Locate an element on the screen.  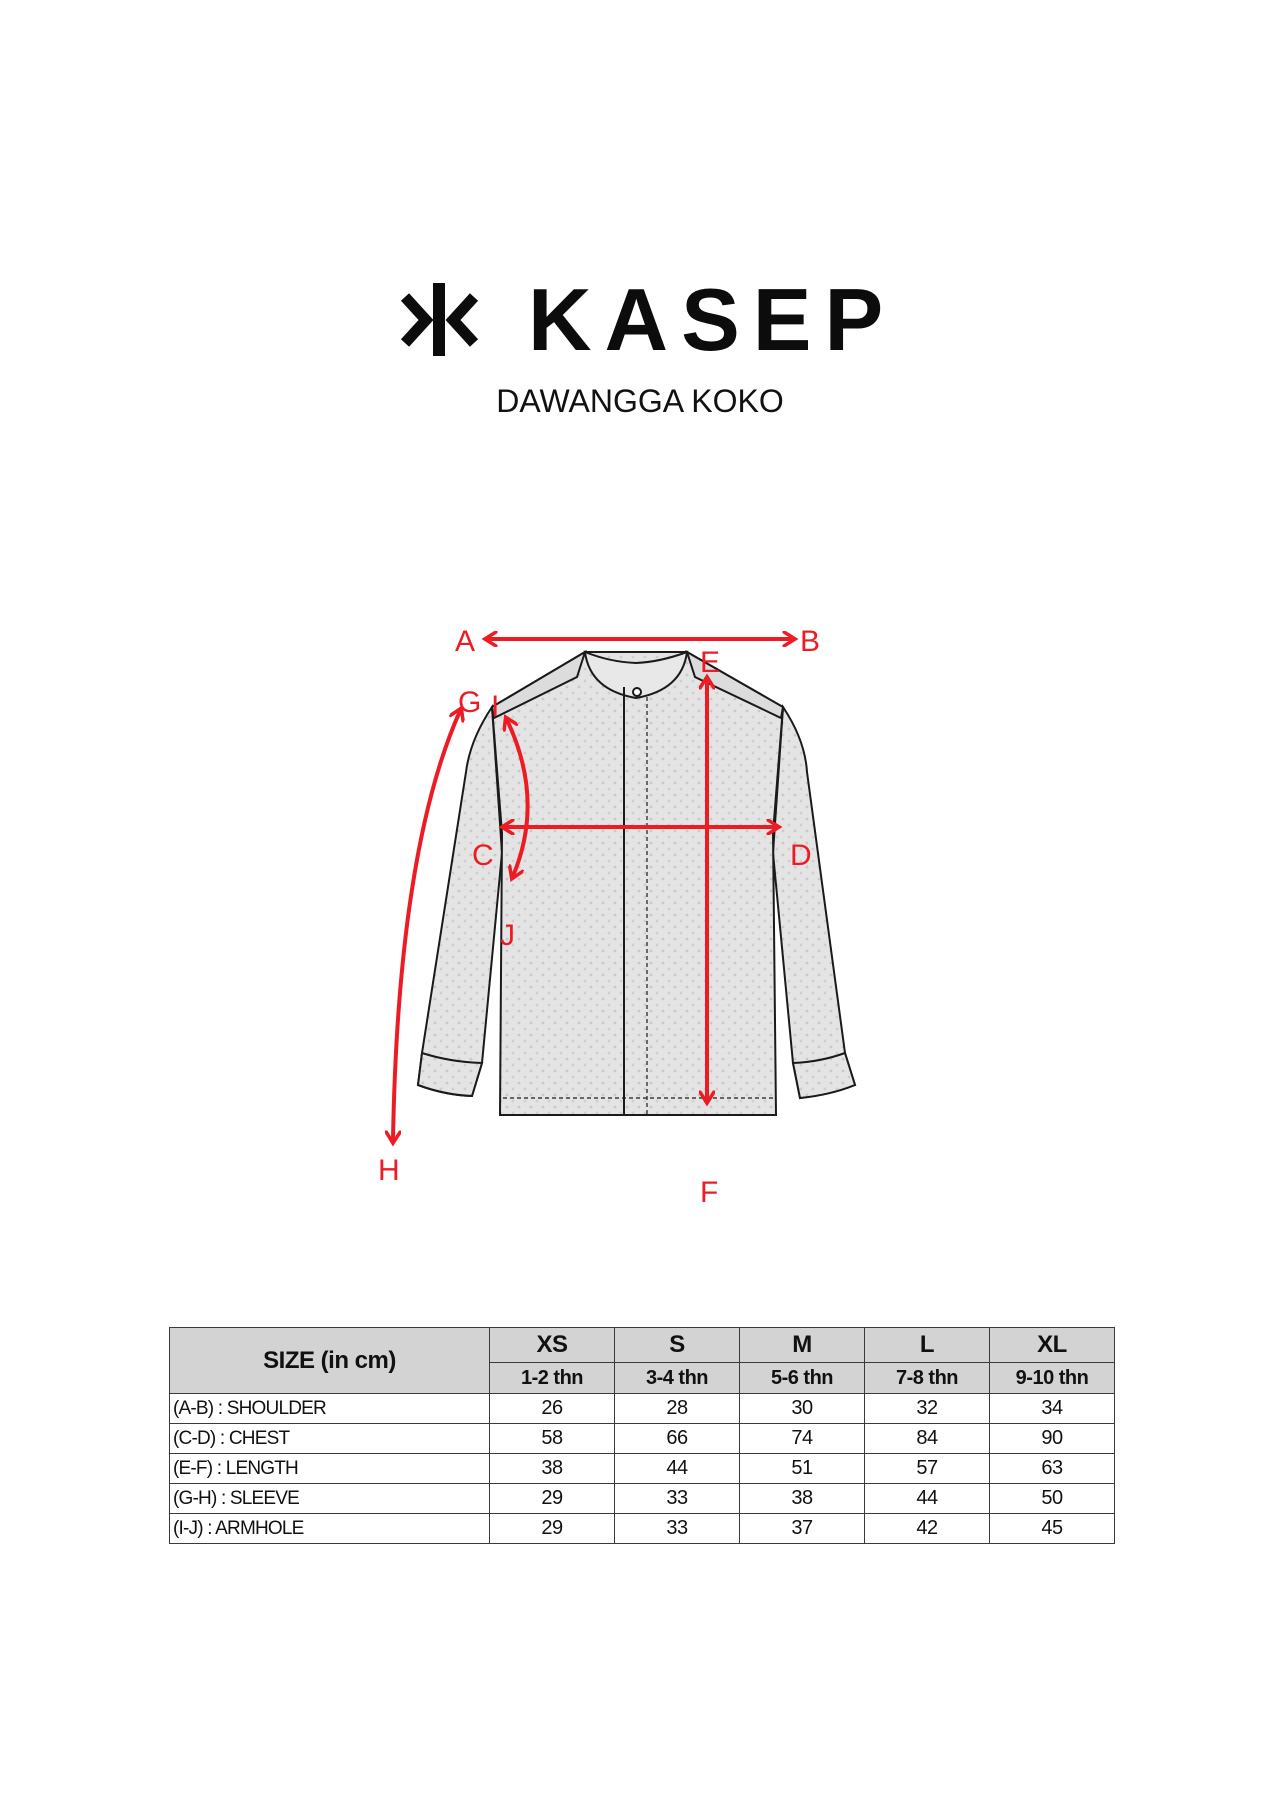
collar is located at coordinates (636, 675).